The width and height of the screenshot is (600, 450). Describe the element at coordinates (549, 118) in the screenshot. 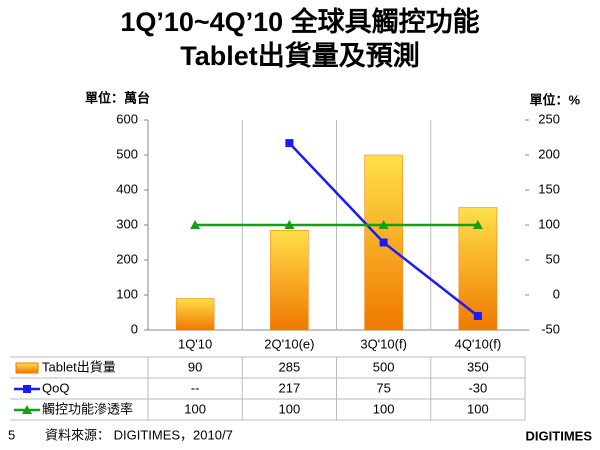

I see `y2-tick-label: 250` at that location.